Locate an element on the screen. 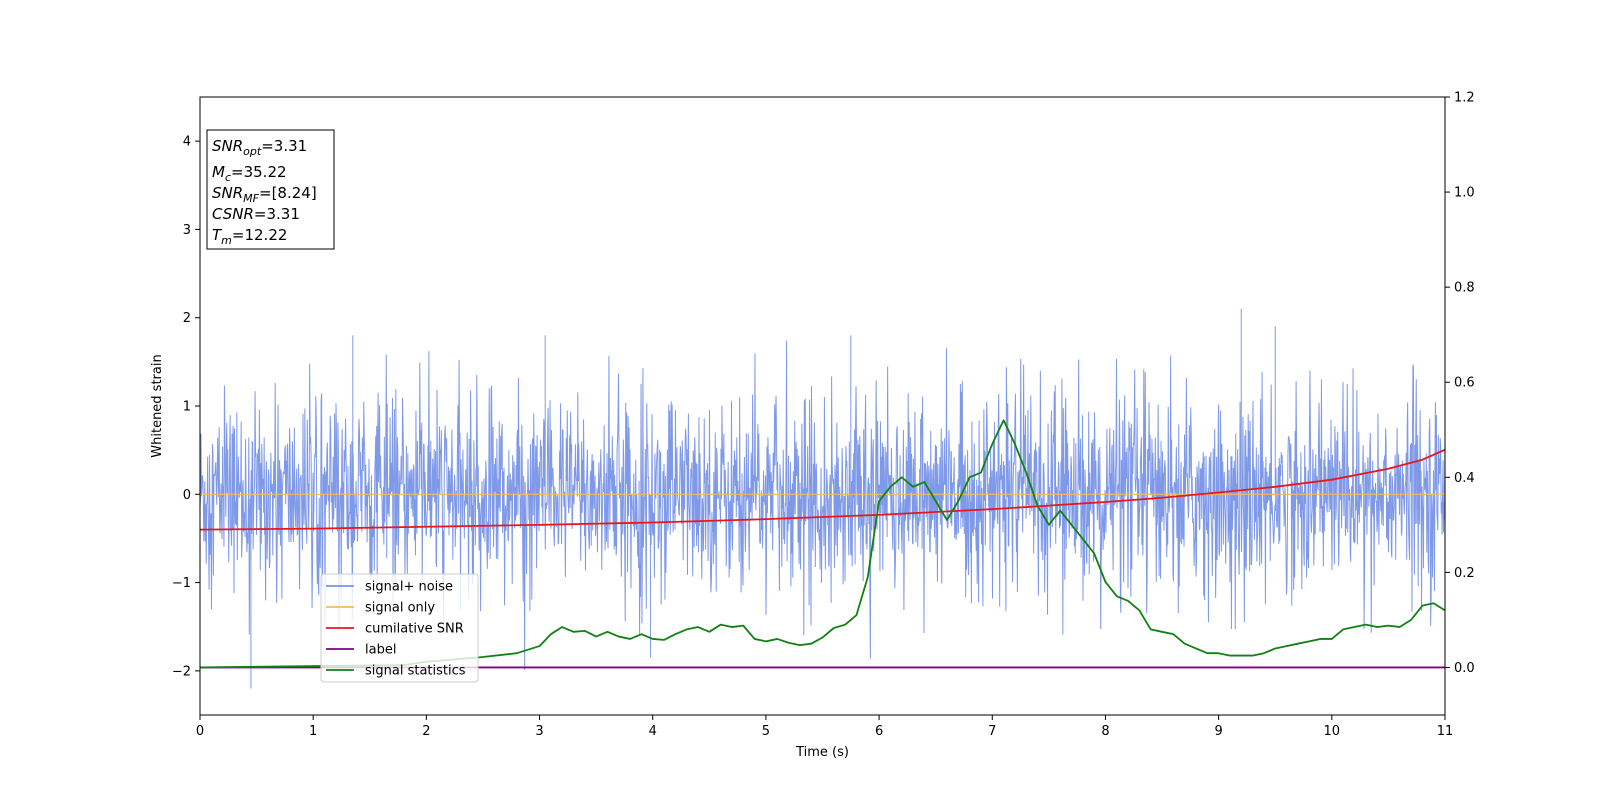 The height and width of the screenshot is (800, 1600). x-tick-label: 1 is located at coordinates (313, 731).